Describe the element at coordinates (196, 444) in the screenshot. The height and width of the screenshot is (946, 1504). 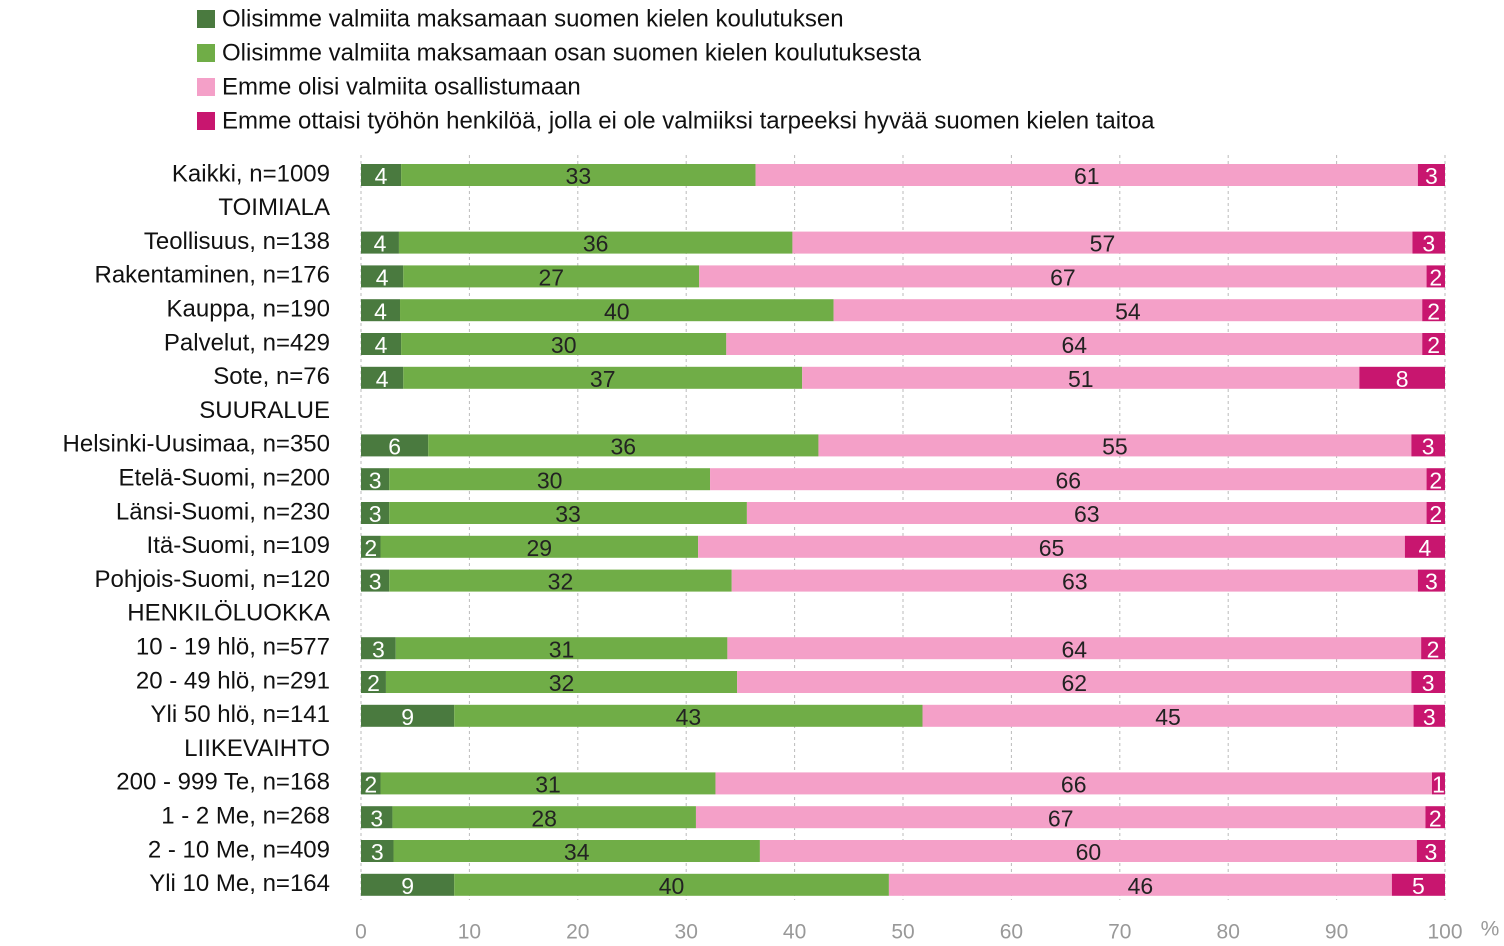
I see `category-label: Helsinki-Uusimaa, n=350` at that location.